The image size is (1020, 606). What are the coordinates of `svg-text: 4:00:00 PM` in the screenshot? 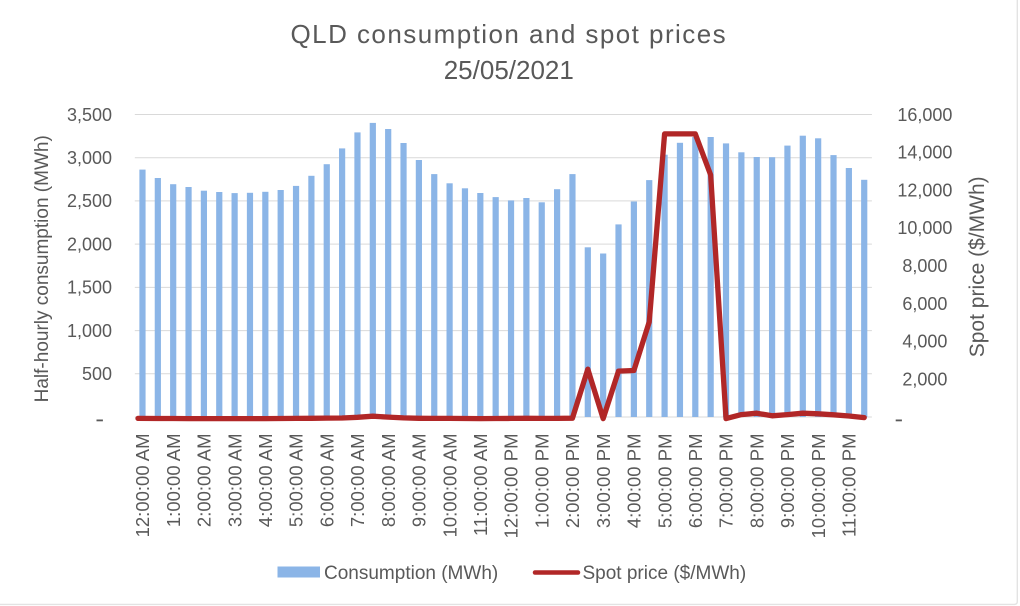 It's located at (634, 481).